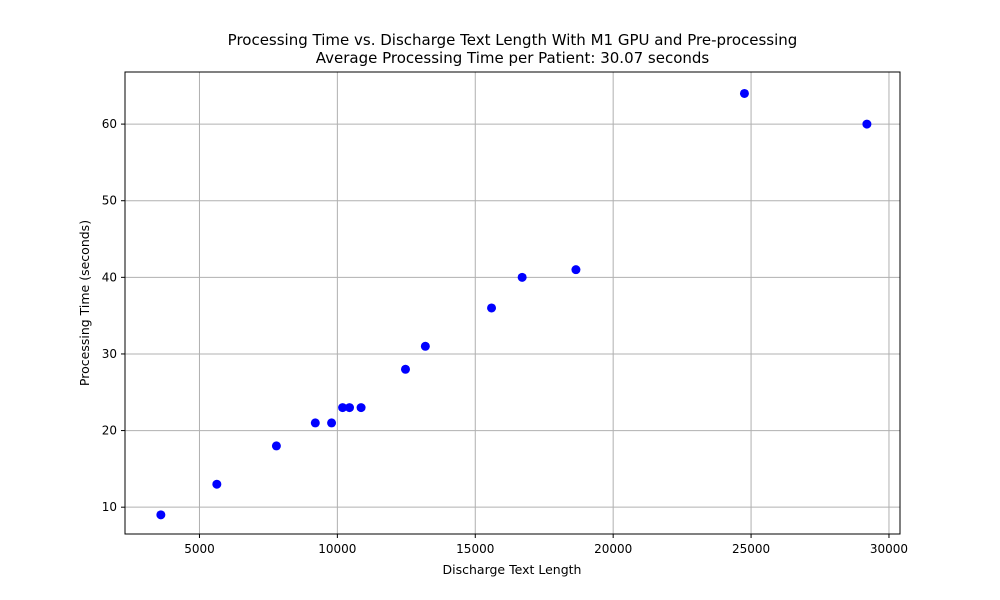  I want to click on x-tick-label: 30000, so click(889, 549).